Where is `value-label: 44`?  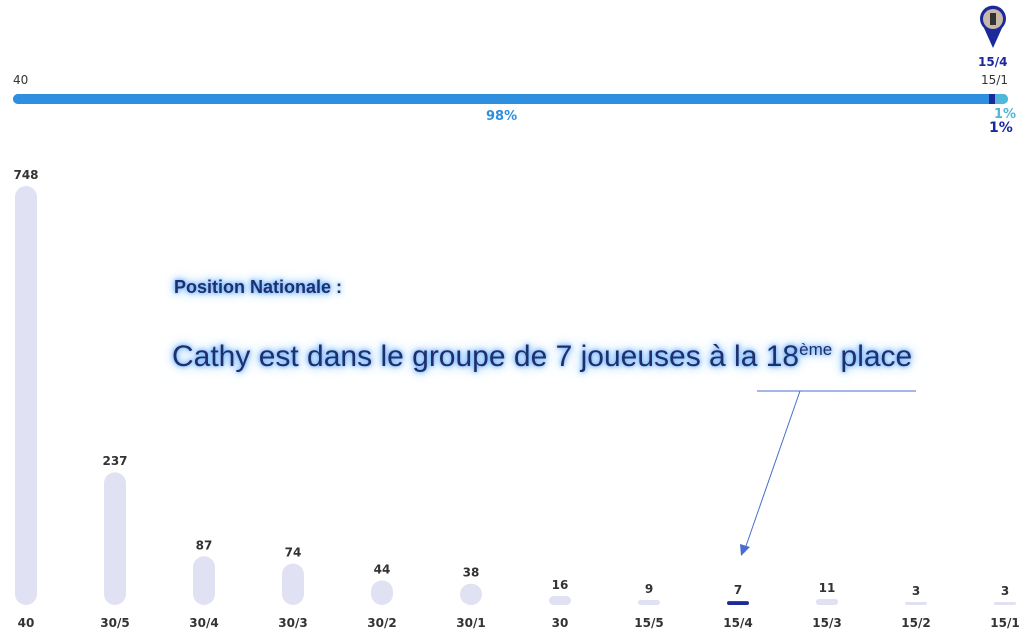
value-label: 44 is located at coordinates (382, 569).